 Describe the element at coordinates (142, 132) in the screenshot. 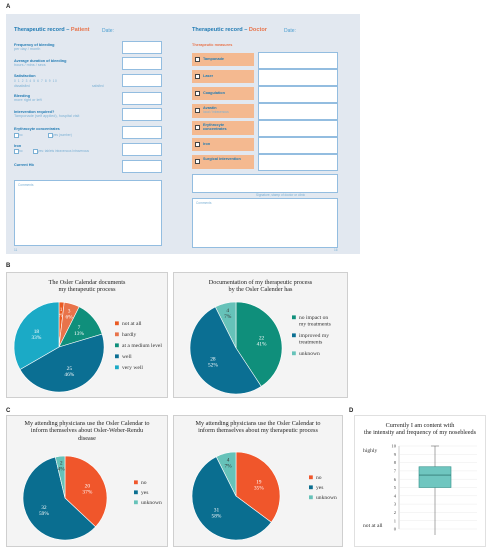

I see `erythrocyte-field` at that location.